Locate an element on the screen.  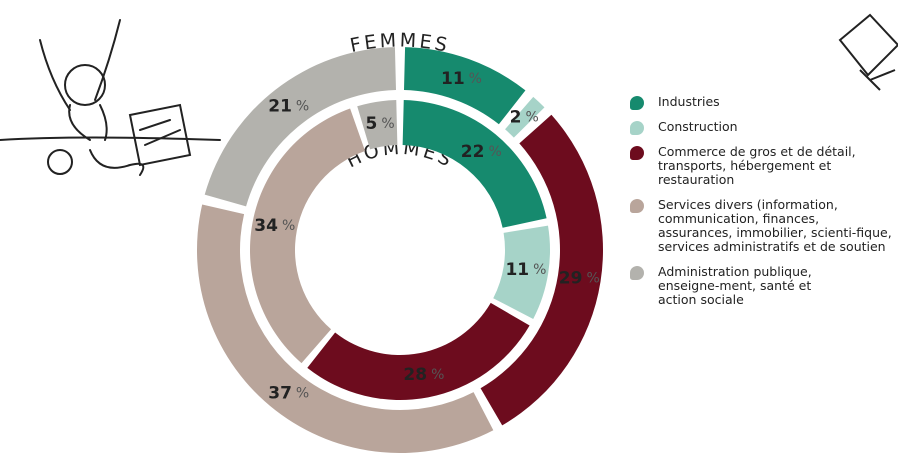
legend-item: Construction is located at coordinates (761, 127).